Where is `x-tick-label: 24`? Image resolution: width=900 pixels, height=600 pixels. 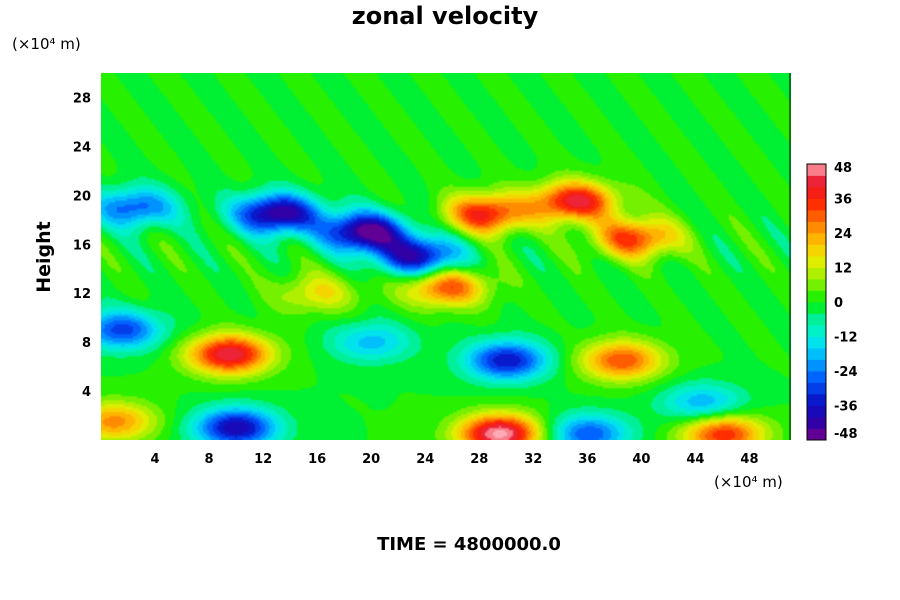 x-tick-label: 24 is located at coordinates (425, 459).